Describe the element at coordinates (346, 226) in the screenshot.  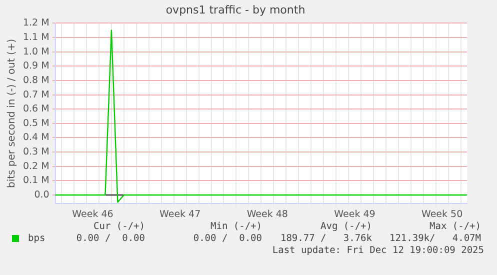
I see `text: Avg (-/+)` at that location.